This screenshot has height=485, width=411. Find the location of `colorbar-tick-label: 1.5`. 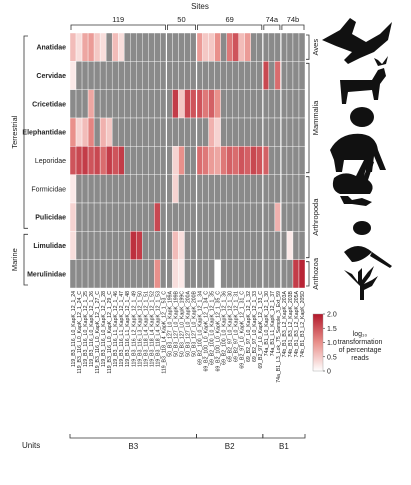

colorbar-tick-label: 1.5 is located at coordinates (332, 329).